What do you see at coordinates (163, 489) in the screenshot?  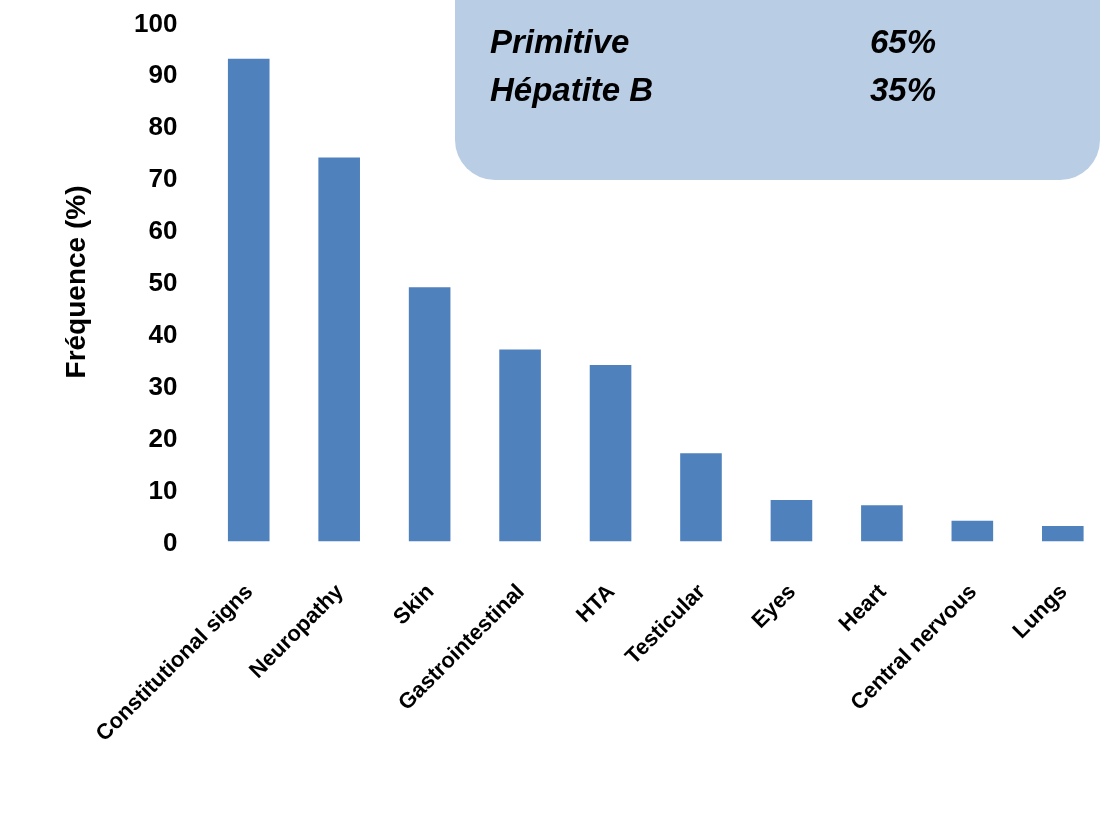 I see `y-tick-label: 10` at bounding box center [163, 489].